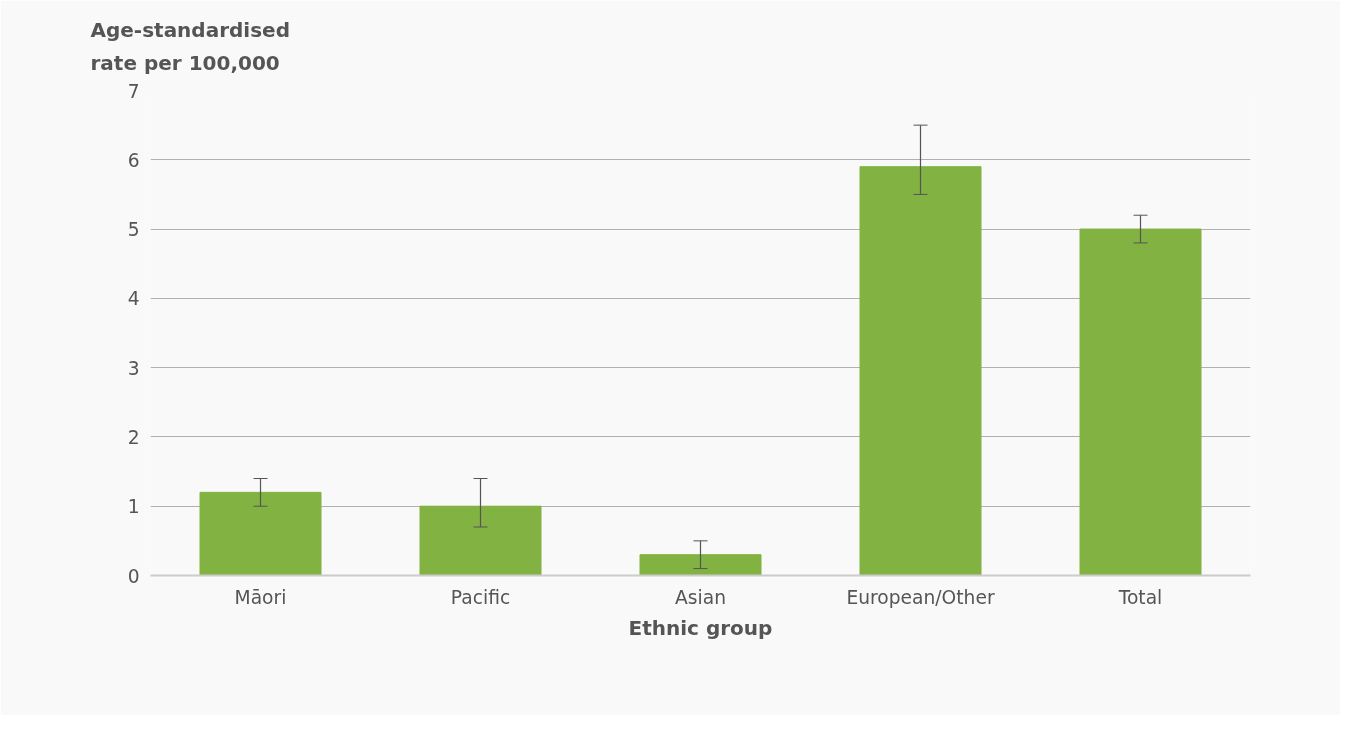 The width and height of the screenshot is (1360, 735). I want to click on y-tick-label: 1, so click(133, 507).